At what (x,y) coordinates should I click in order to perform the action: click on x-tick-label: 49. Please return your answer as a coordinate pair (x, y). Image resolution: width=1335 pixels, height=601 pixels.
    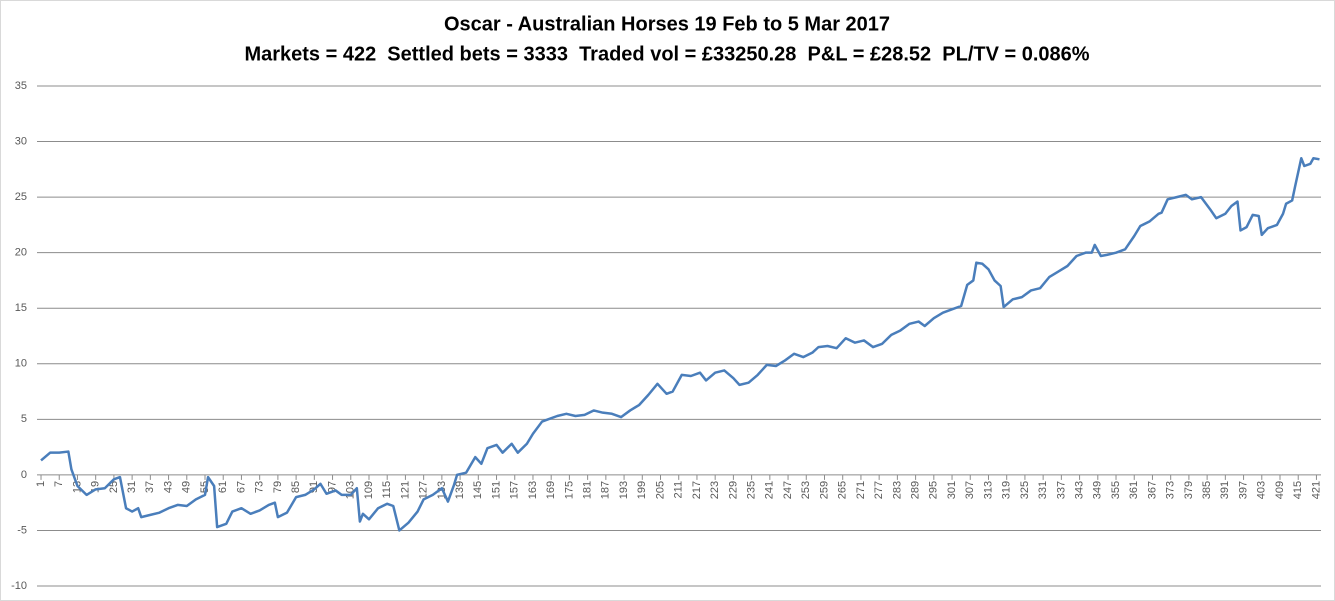
    Looking at the image, I should click on (187, 487).